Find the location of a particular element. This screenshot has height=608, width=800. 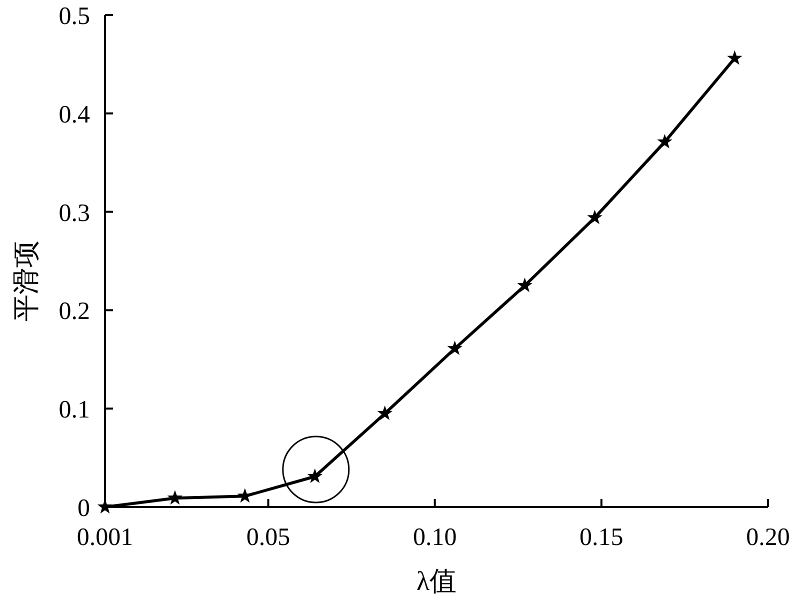

x-tick-label: 0.001 is located at coordinates (105, 537).